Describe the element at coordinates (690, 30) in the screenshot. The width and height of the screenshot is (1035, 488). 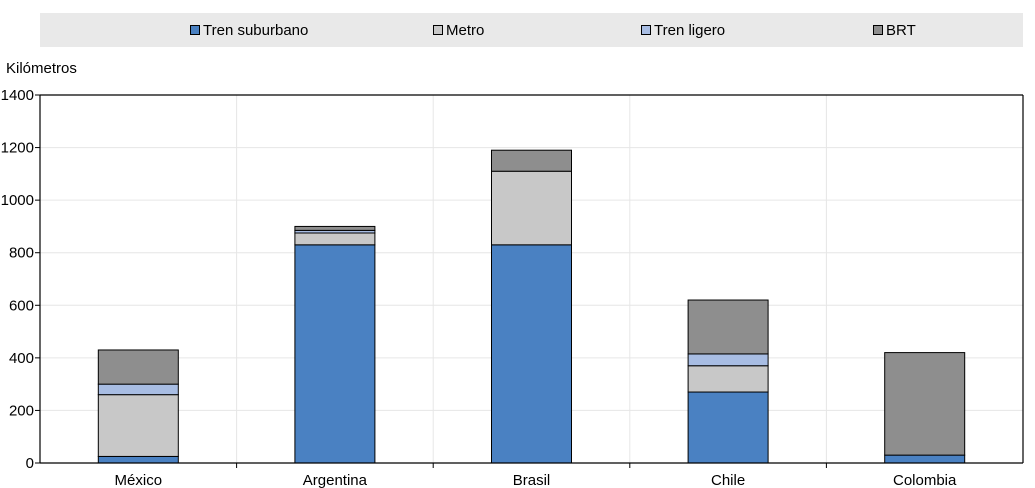
I see `legend-label: Tren ligero` at that location.